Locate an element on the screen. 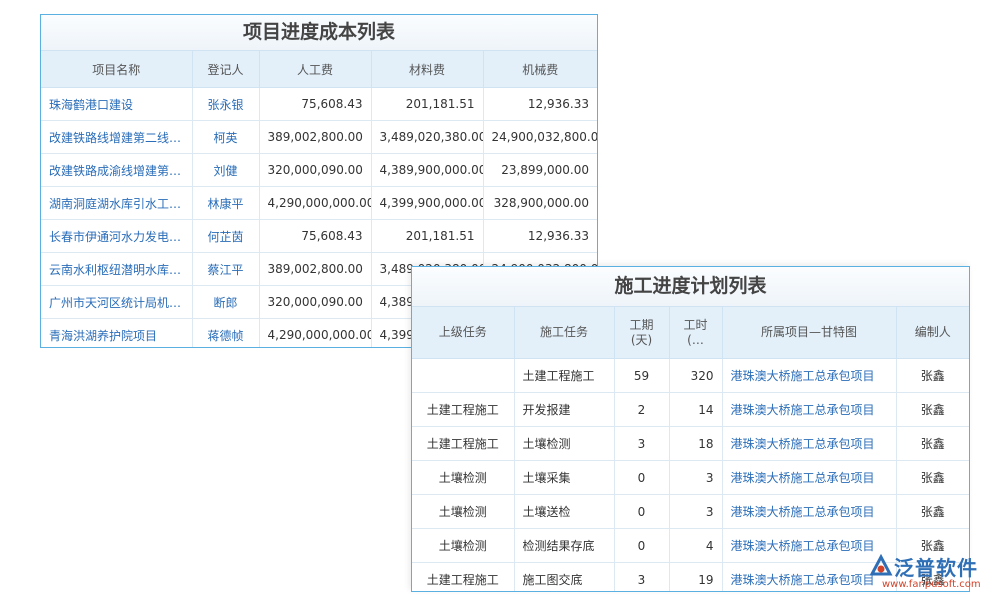 Image resolution: width=1000 pixels, height=600 pixels. table-cell: 断郎 is located at coordinates (226, 302).